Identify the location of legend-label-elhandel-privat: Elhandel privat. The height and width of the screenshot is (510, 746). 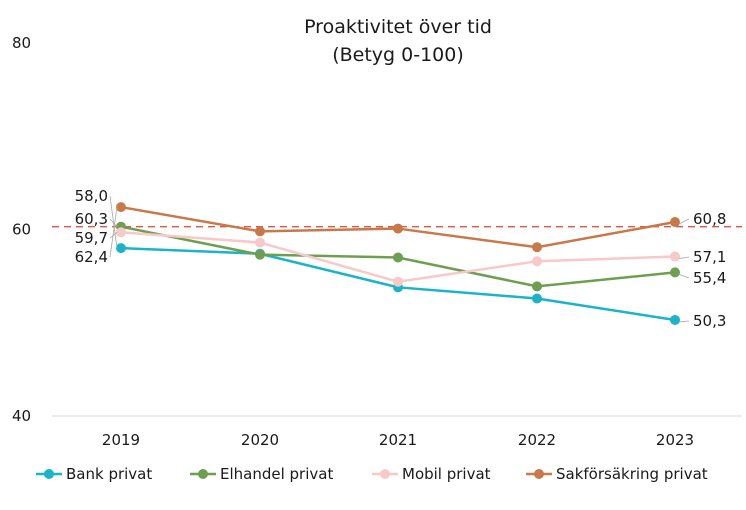
(276, 474).